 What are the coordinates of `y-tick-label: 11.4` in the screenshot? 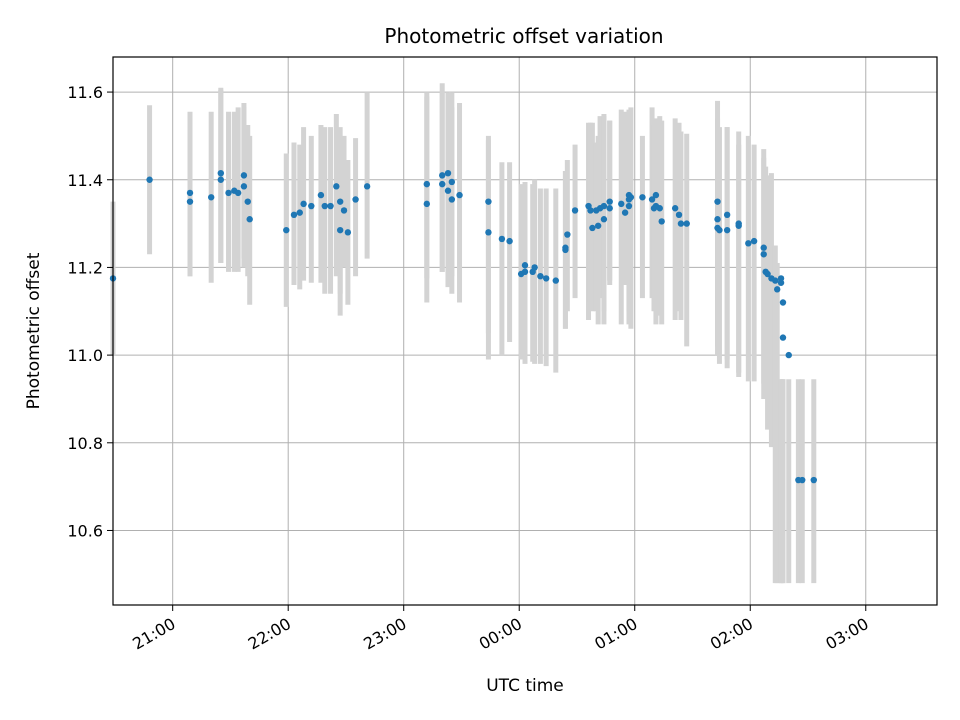 It's located at (85, 180).